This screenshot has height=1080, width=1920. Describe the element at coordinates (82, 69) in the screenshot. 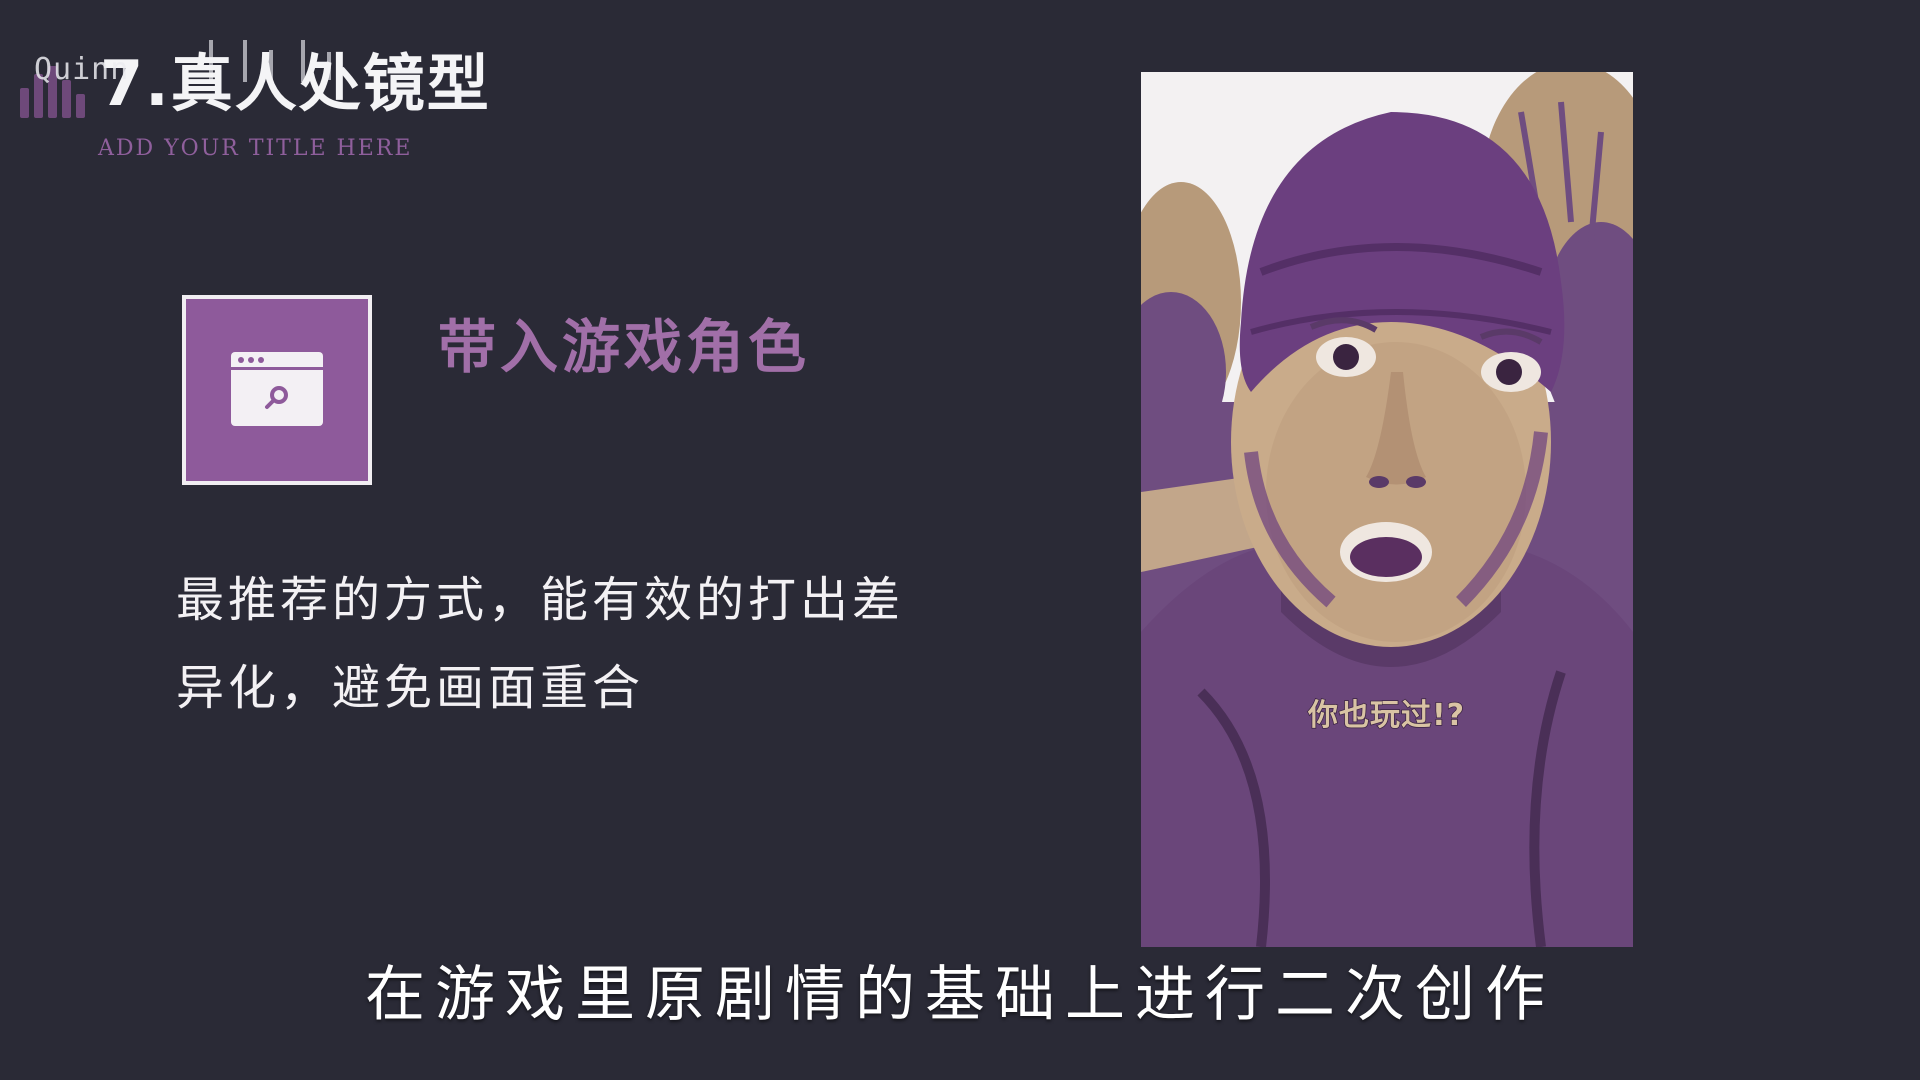

I see `watermark-text: Quinn` at that location.